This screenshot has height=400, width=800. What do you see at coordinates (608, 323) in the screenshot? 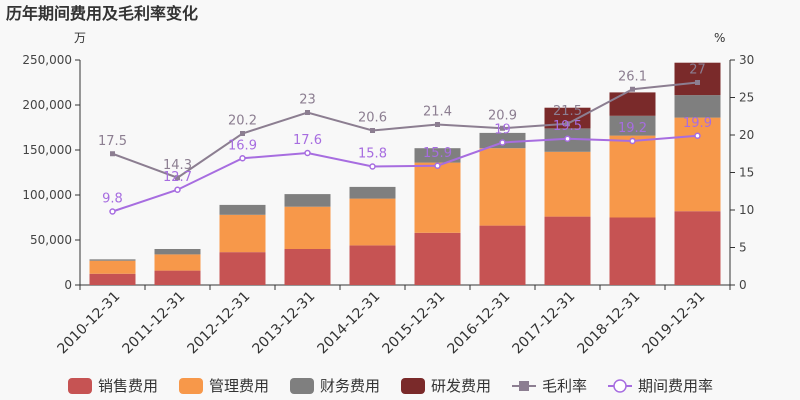
I see `x-tick-label: 2018-12-31` at bounding box center [608, 323].